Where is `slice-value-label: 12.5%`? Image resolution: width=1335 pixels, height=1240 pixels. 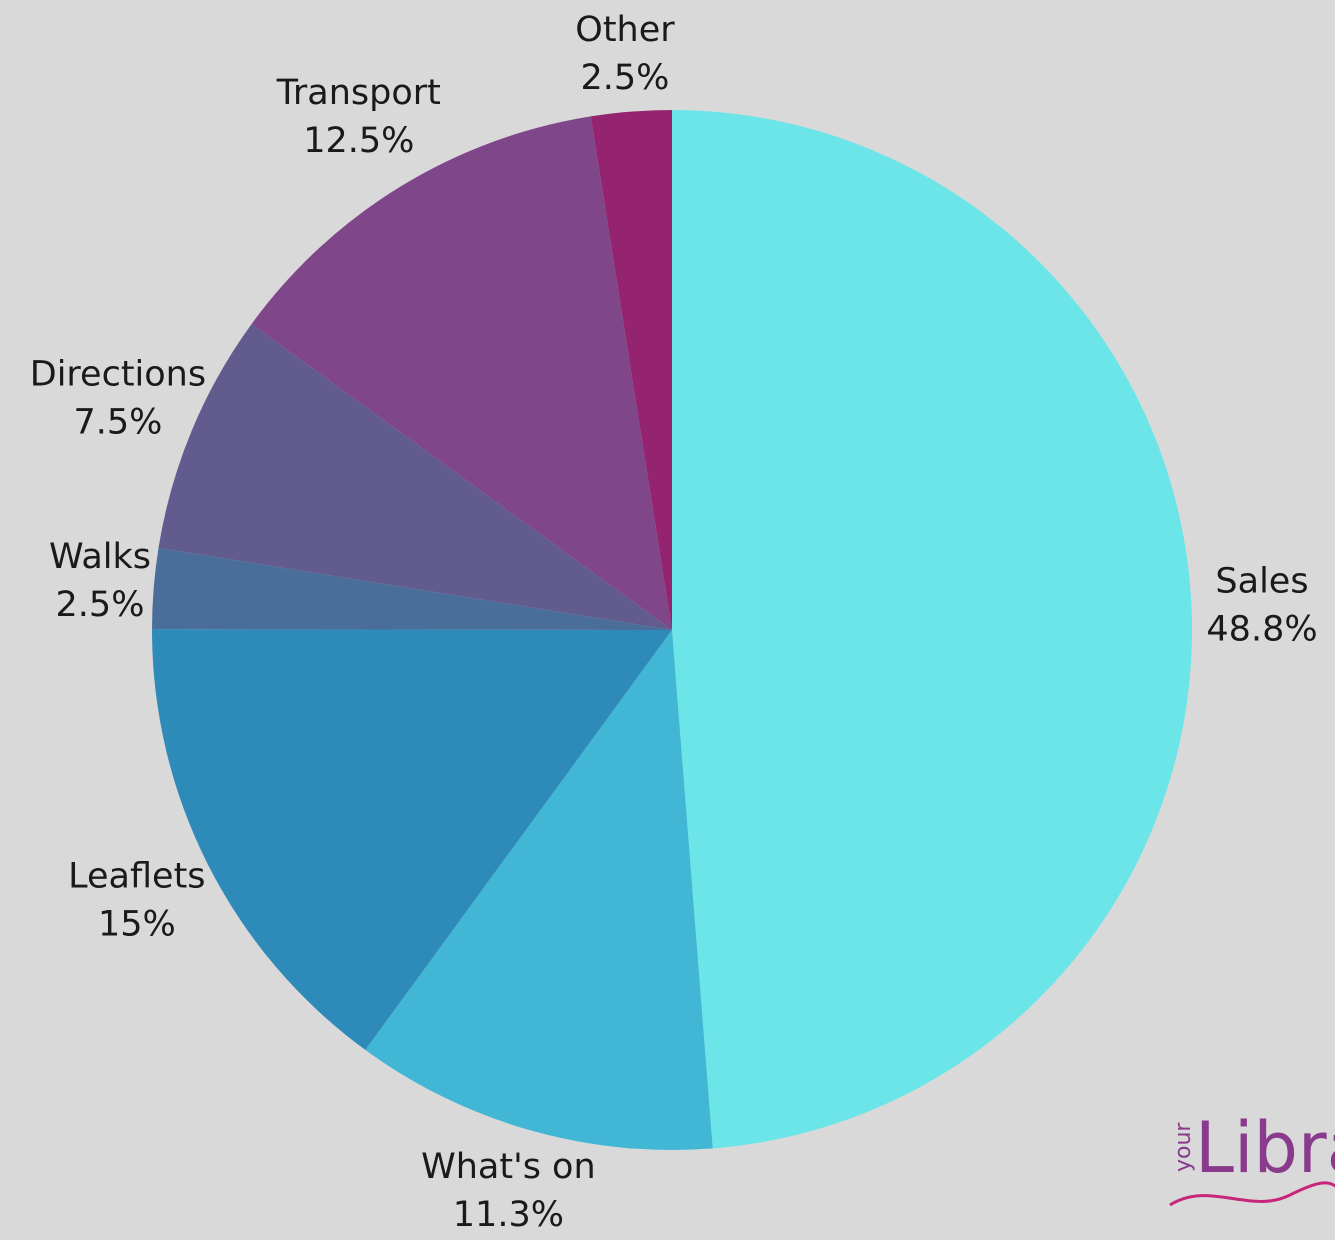 slice-value-label: 12.5% is located at coordinates (358, 141).